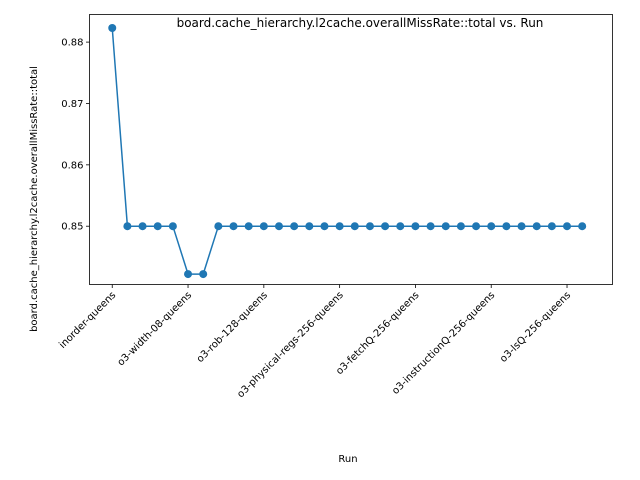  Describe the element at coordinates (72, 43) in the screenshot. I see `y-tick-label: 0.88` at that location.